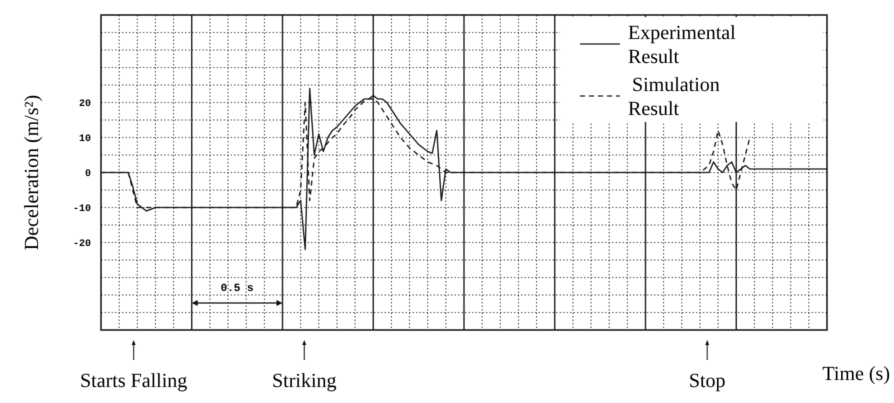  I want to click on legend-label: Experimental Result, so click(682, 45).